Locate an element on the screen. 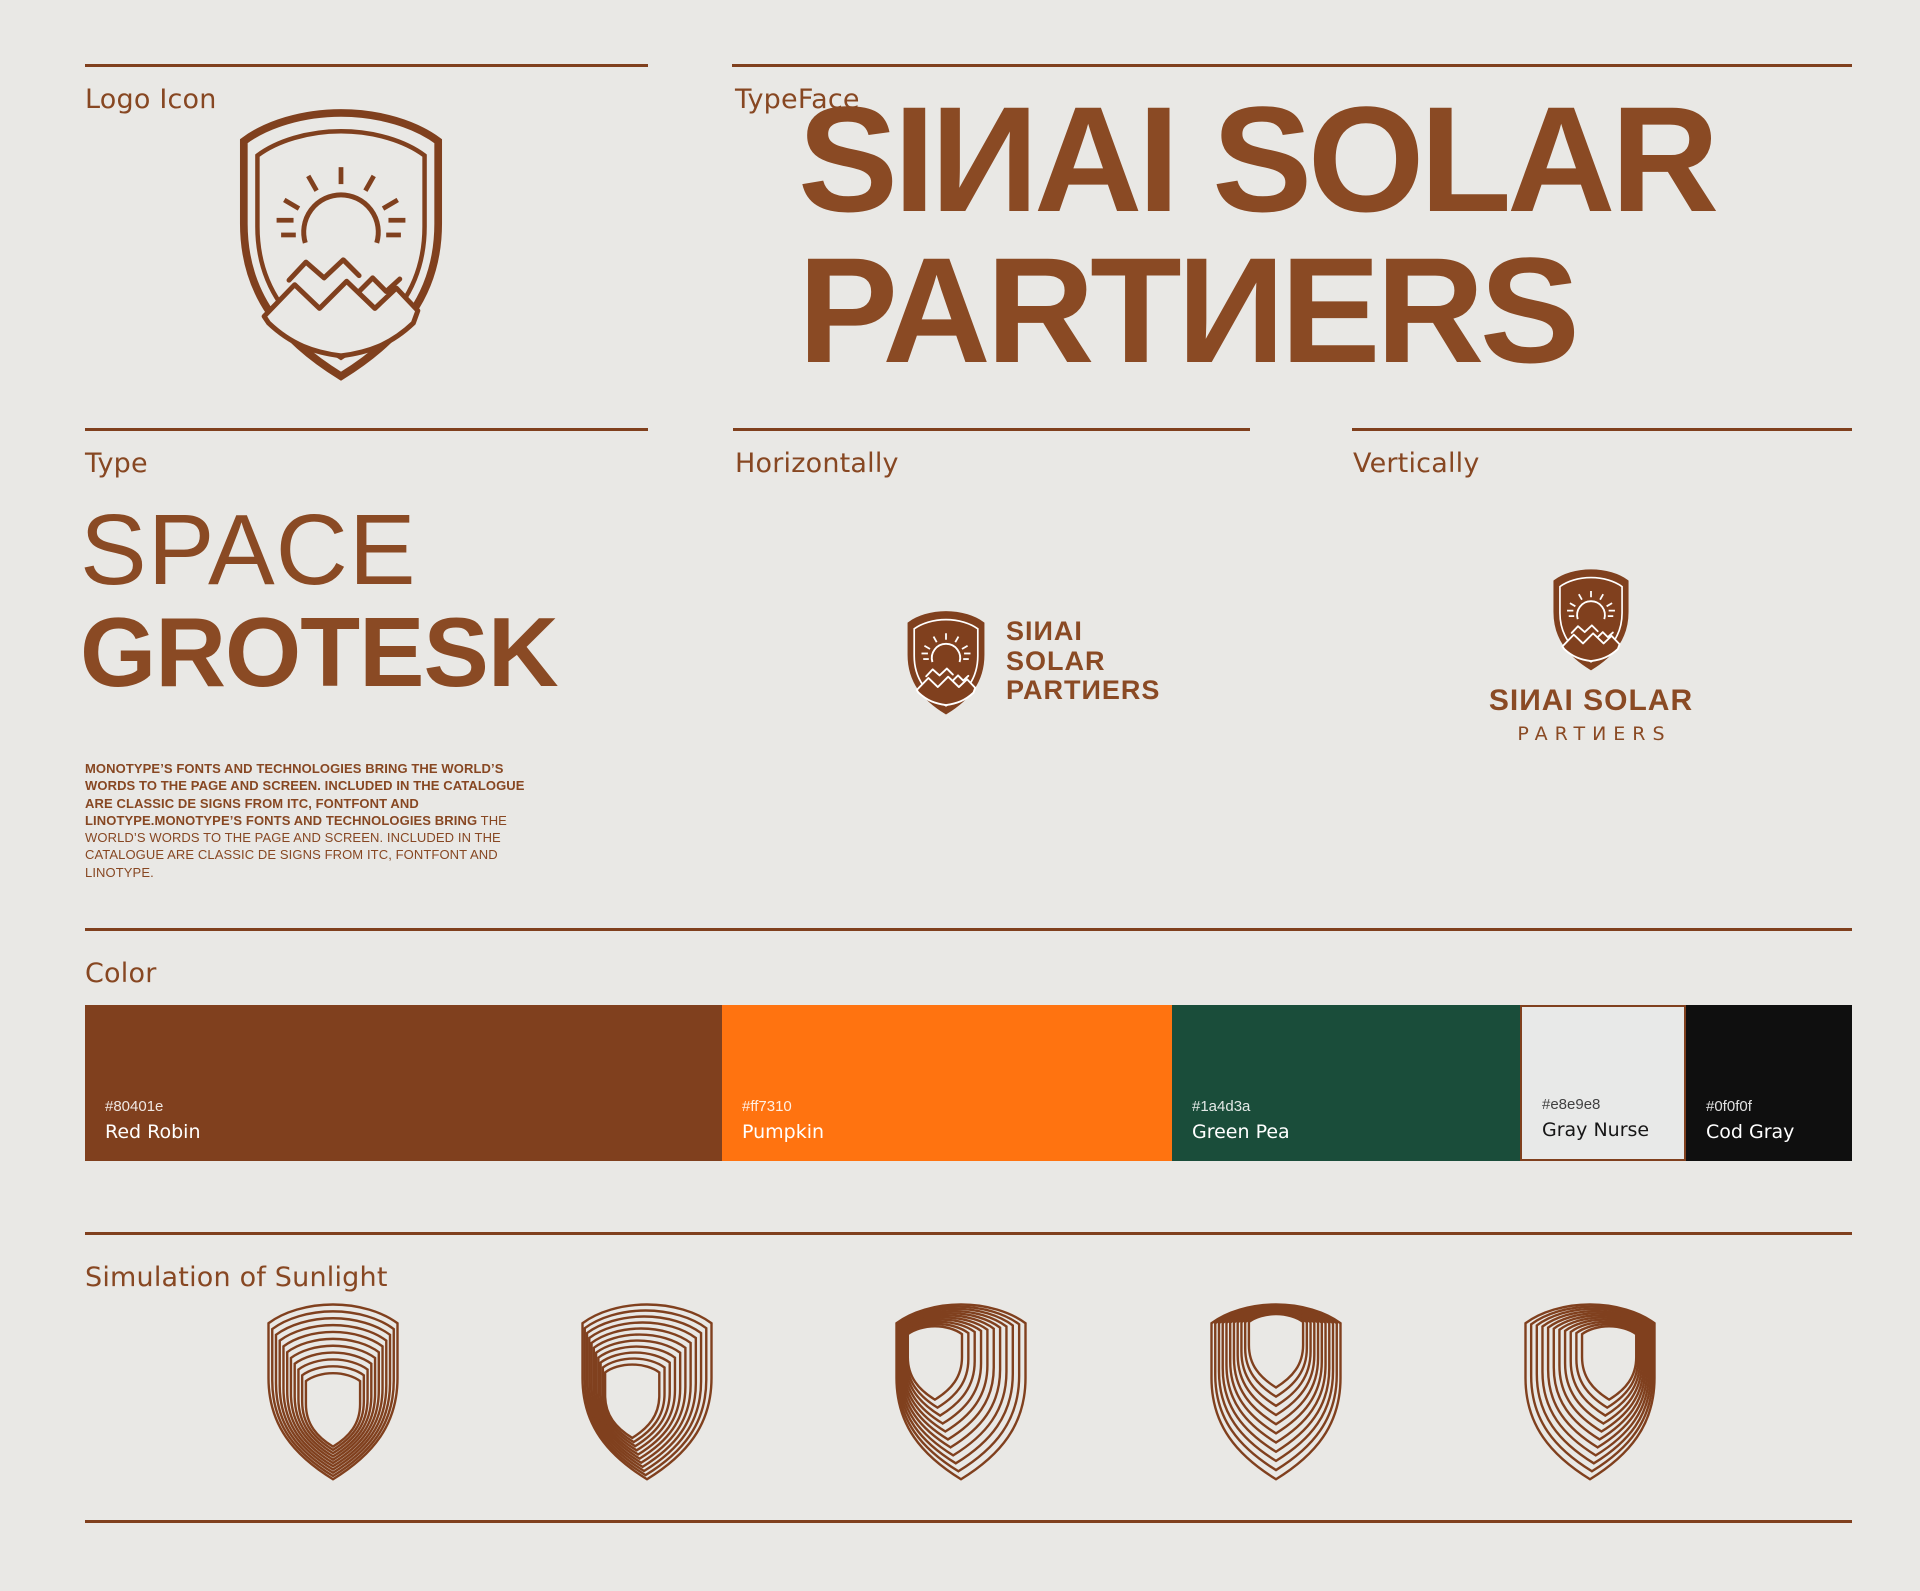 Image resolution: width=1920 pixels, height=1591 pixels. section-label-vertically: Vertically is located at coordinates (1416, 463).